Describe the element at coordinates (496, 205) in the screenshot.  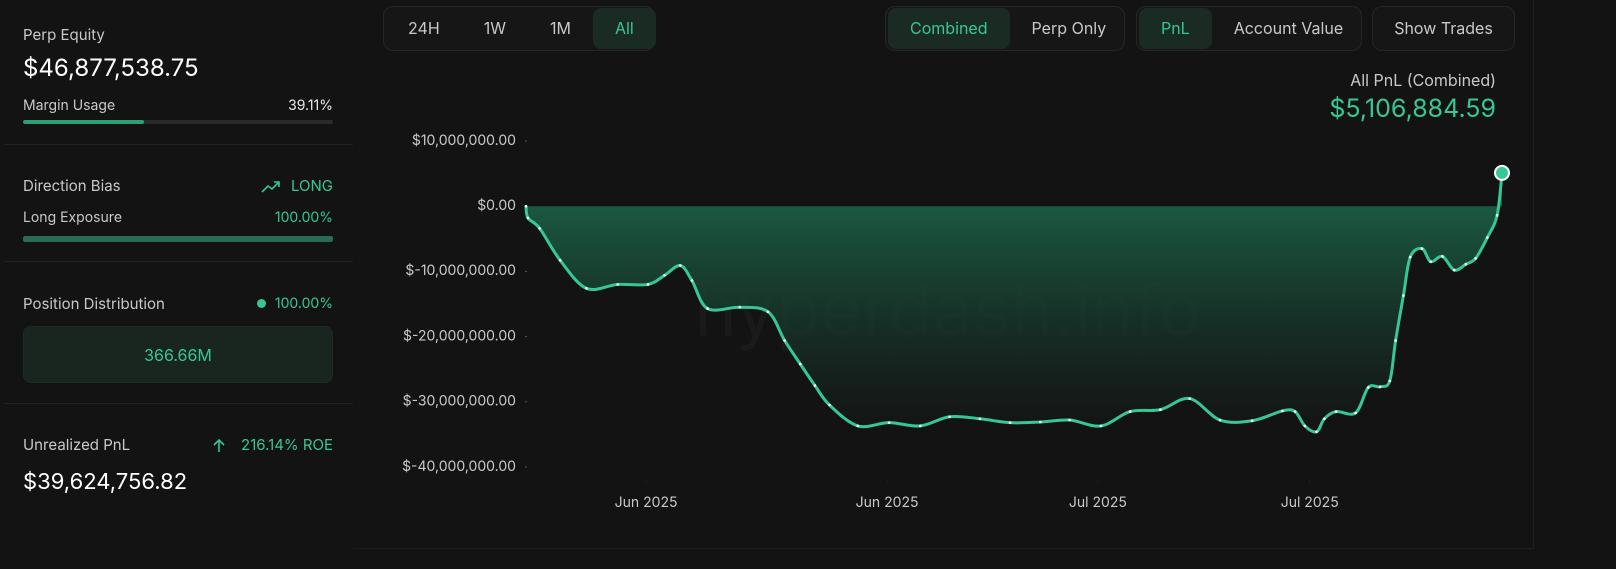
I see `y-tick-label: $0.00` at that location.